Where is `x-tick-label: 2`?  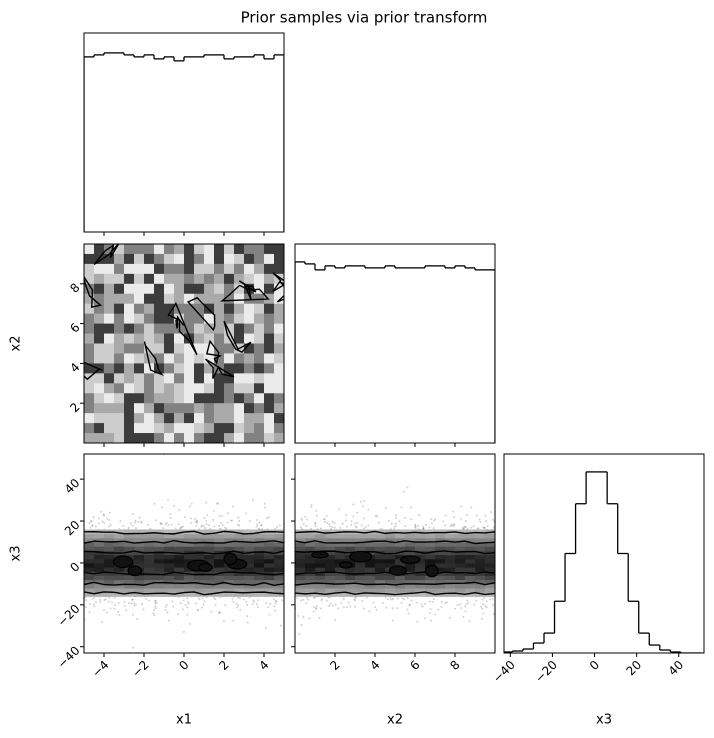 x-tick-label: 2 is located at coordinates (223, 665).